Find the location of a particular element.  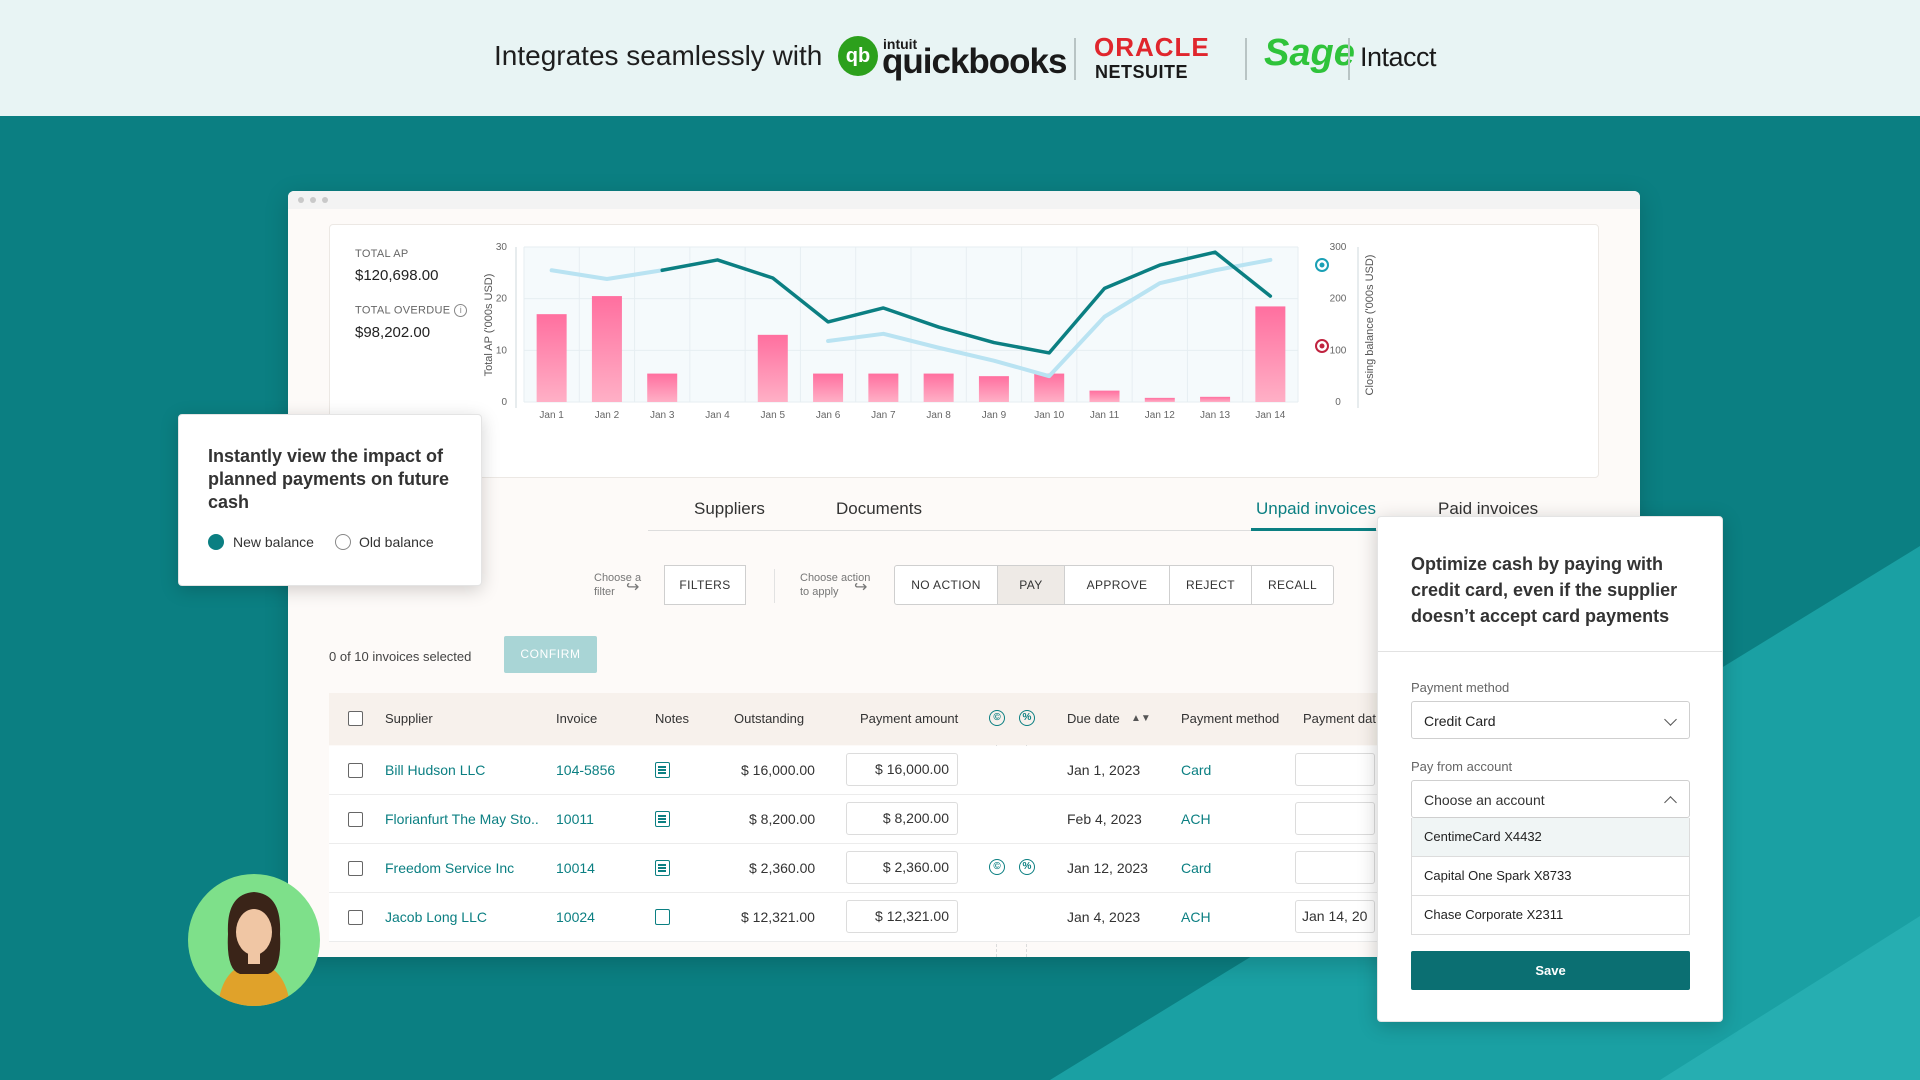

avatar-neck is located at coordinates (254, 958).